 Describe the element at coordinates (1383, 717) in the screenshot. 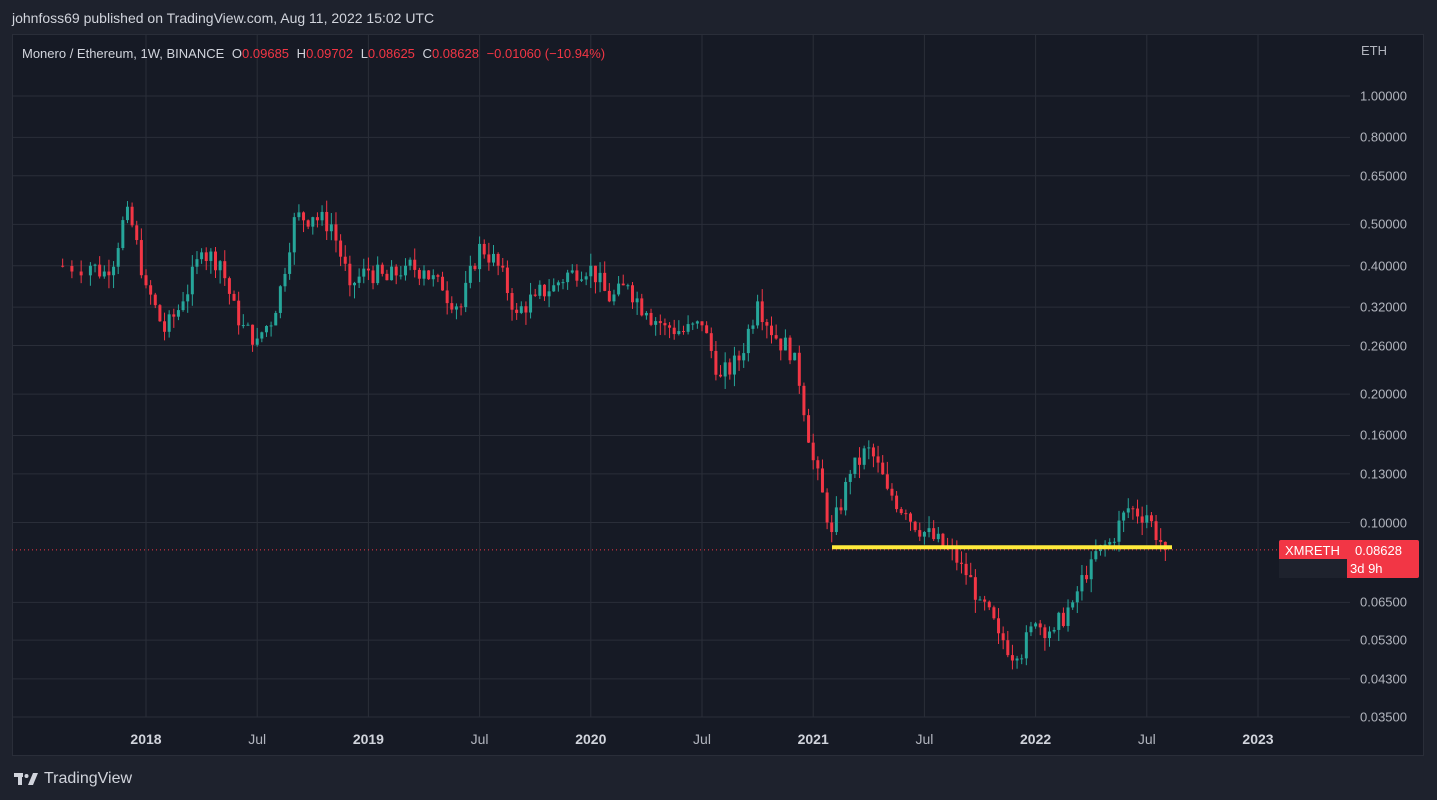

I see `price-tick-label: 0.03500` at that location.